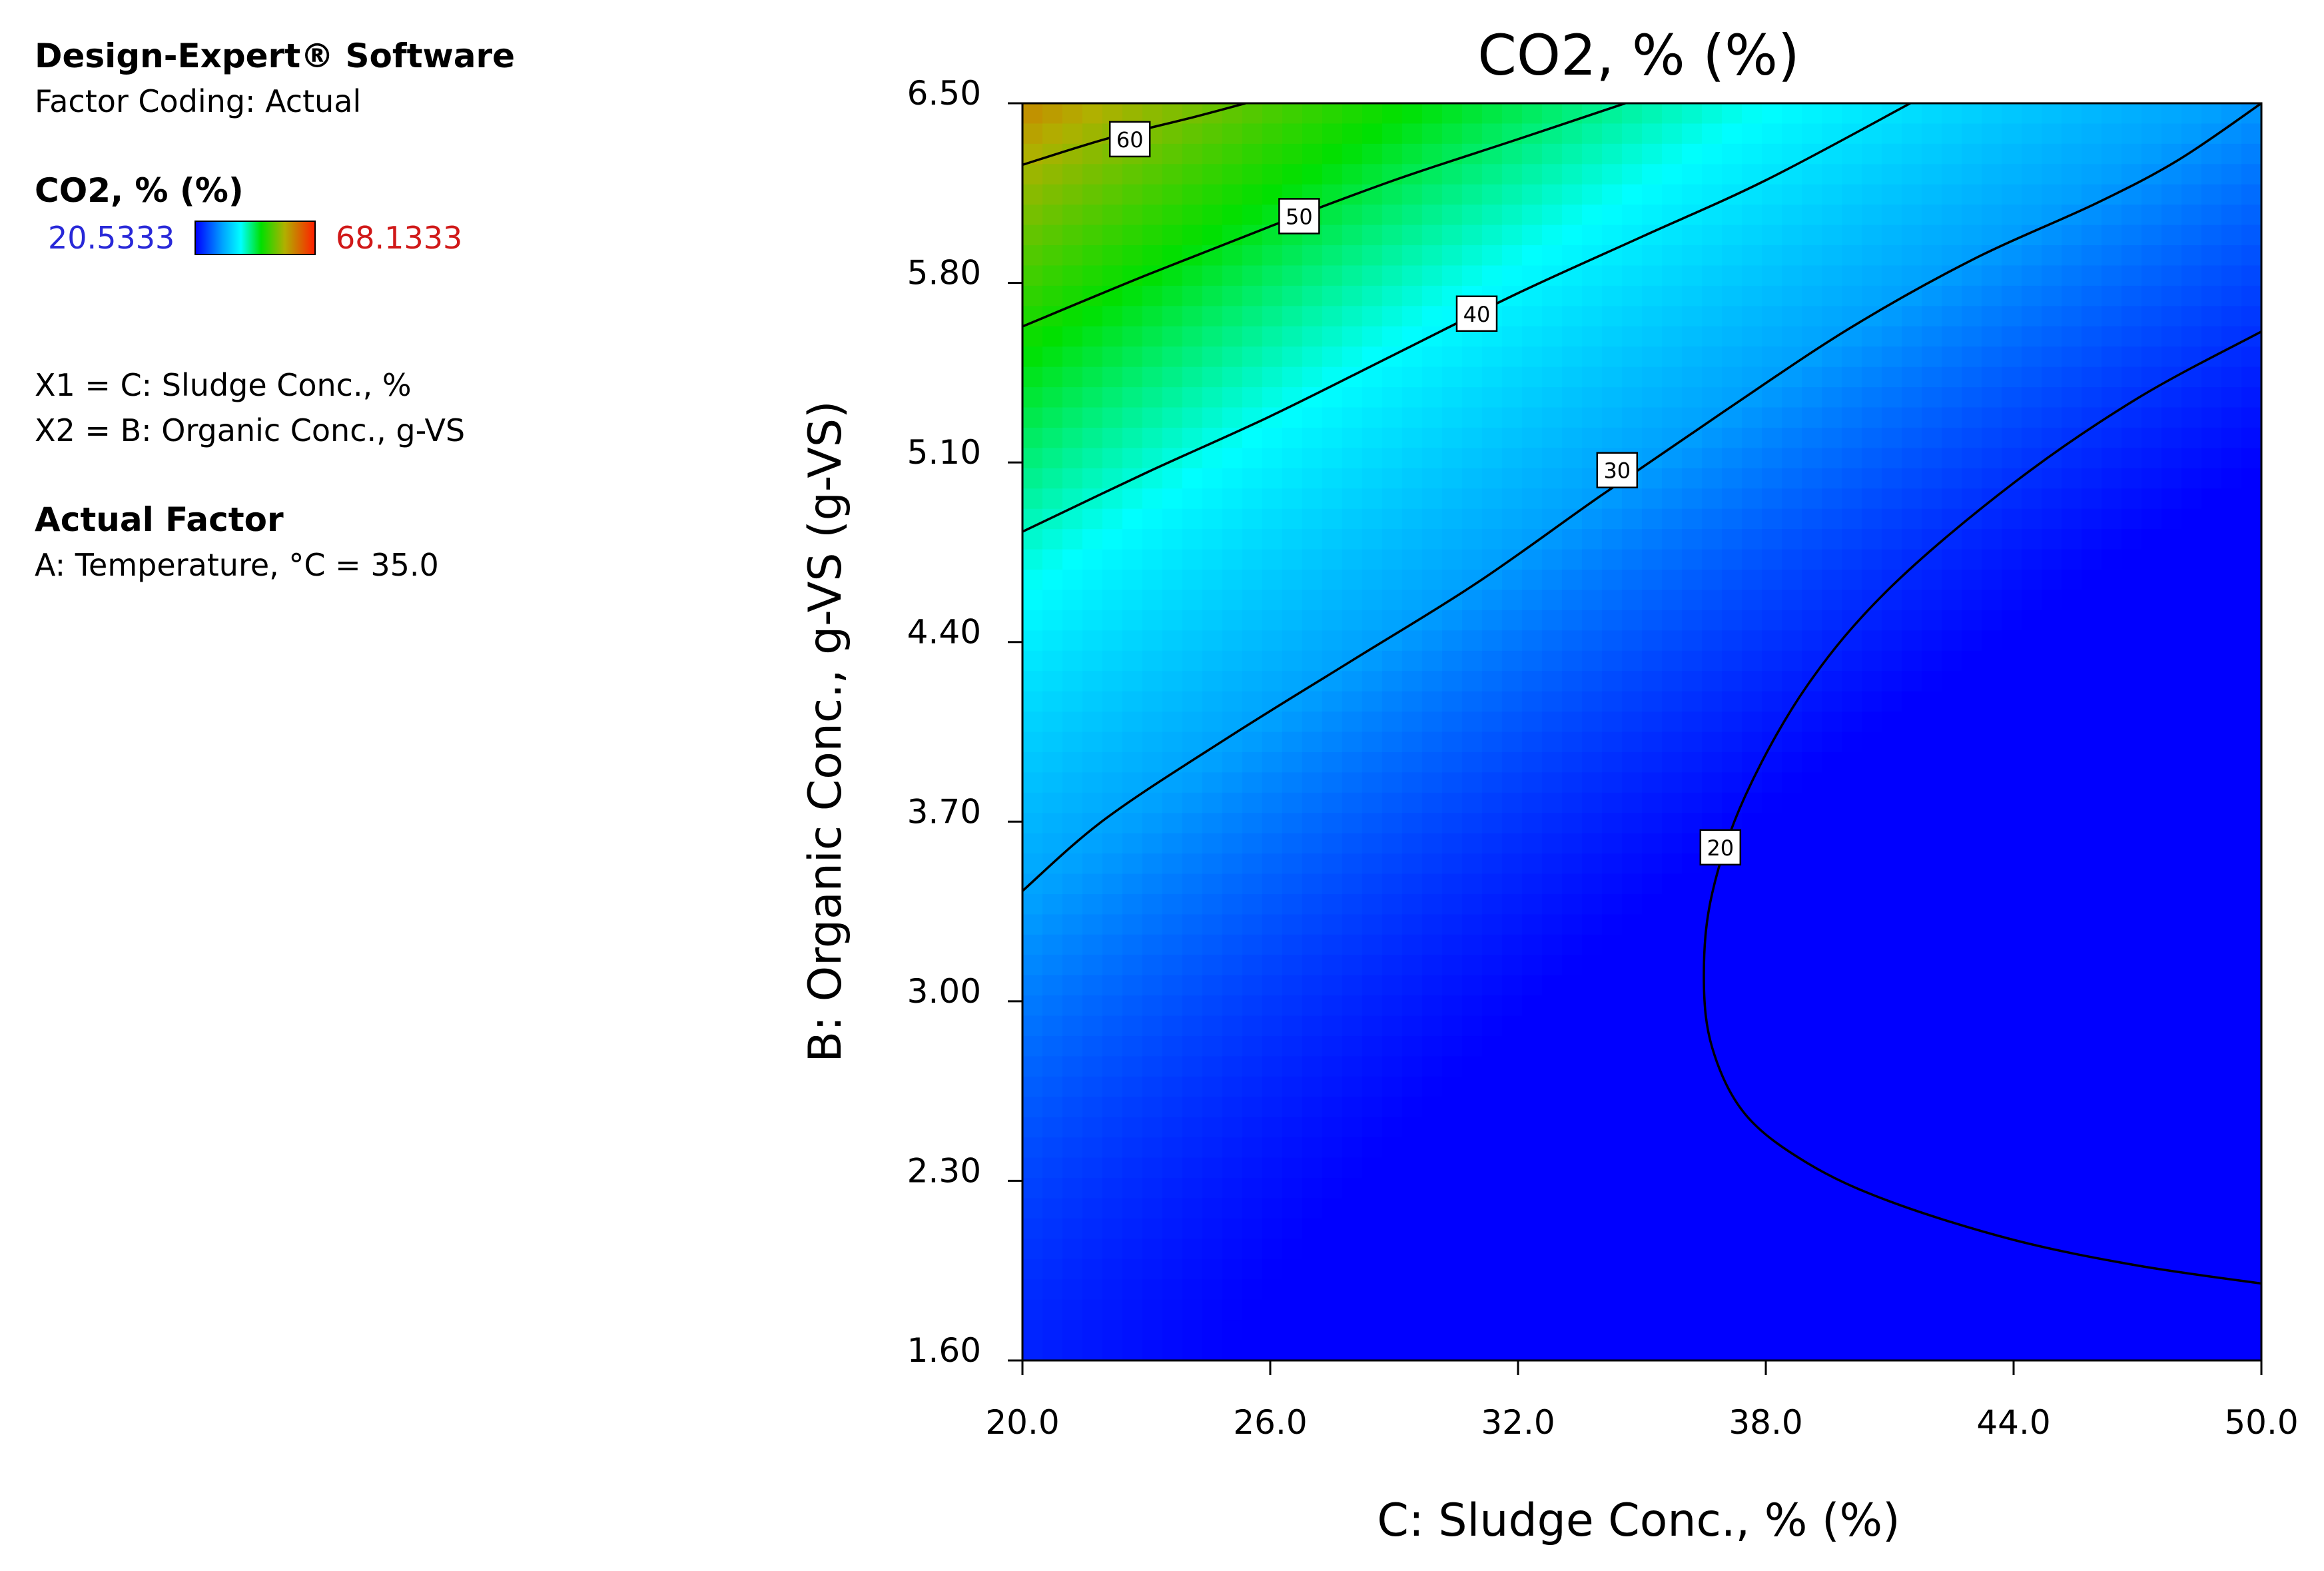  What do you see at coordinates (944, 1350) in the screenshot?
I see `y-tick-label: 1.60` at bounding box center [944, 1350].